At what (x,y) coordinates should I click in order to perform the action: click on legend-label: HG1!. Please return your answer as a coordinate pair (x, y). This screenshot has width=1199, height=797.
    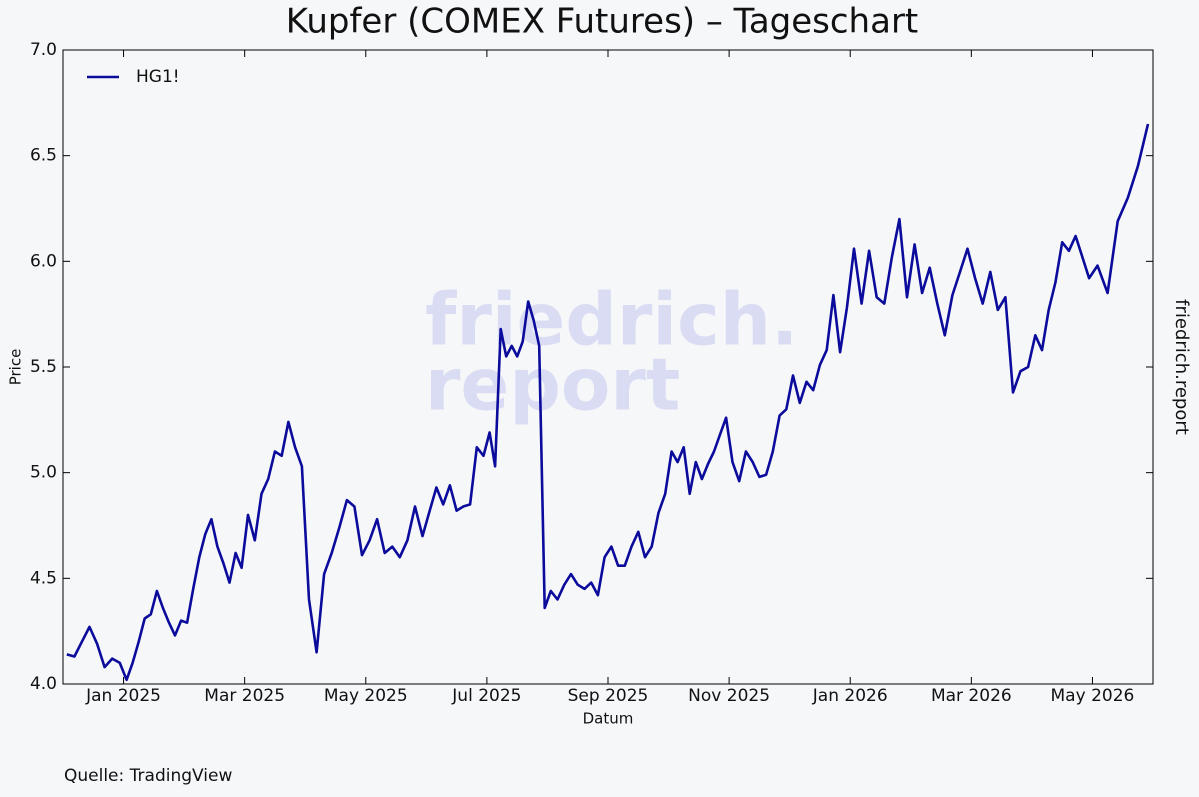
    Looking at the image, I should click on (158, 77).